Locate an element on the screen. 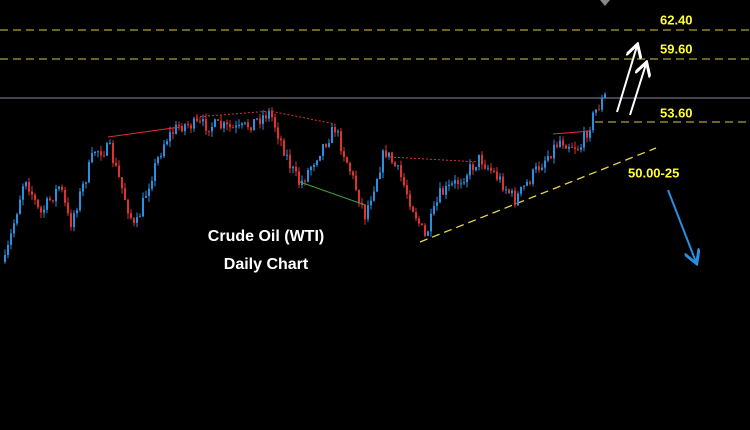 The image size is (750, 430). level-label: 59.60 is located at coordinates (676, 48).